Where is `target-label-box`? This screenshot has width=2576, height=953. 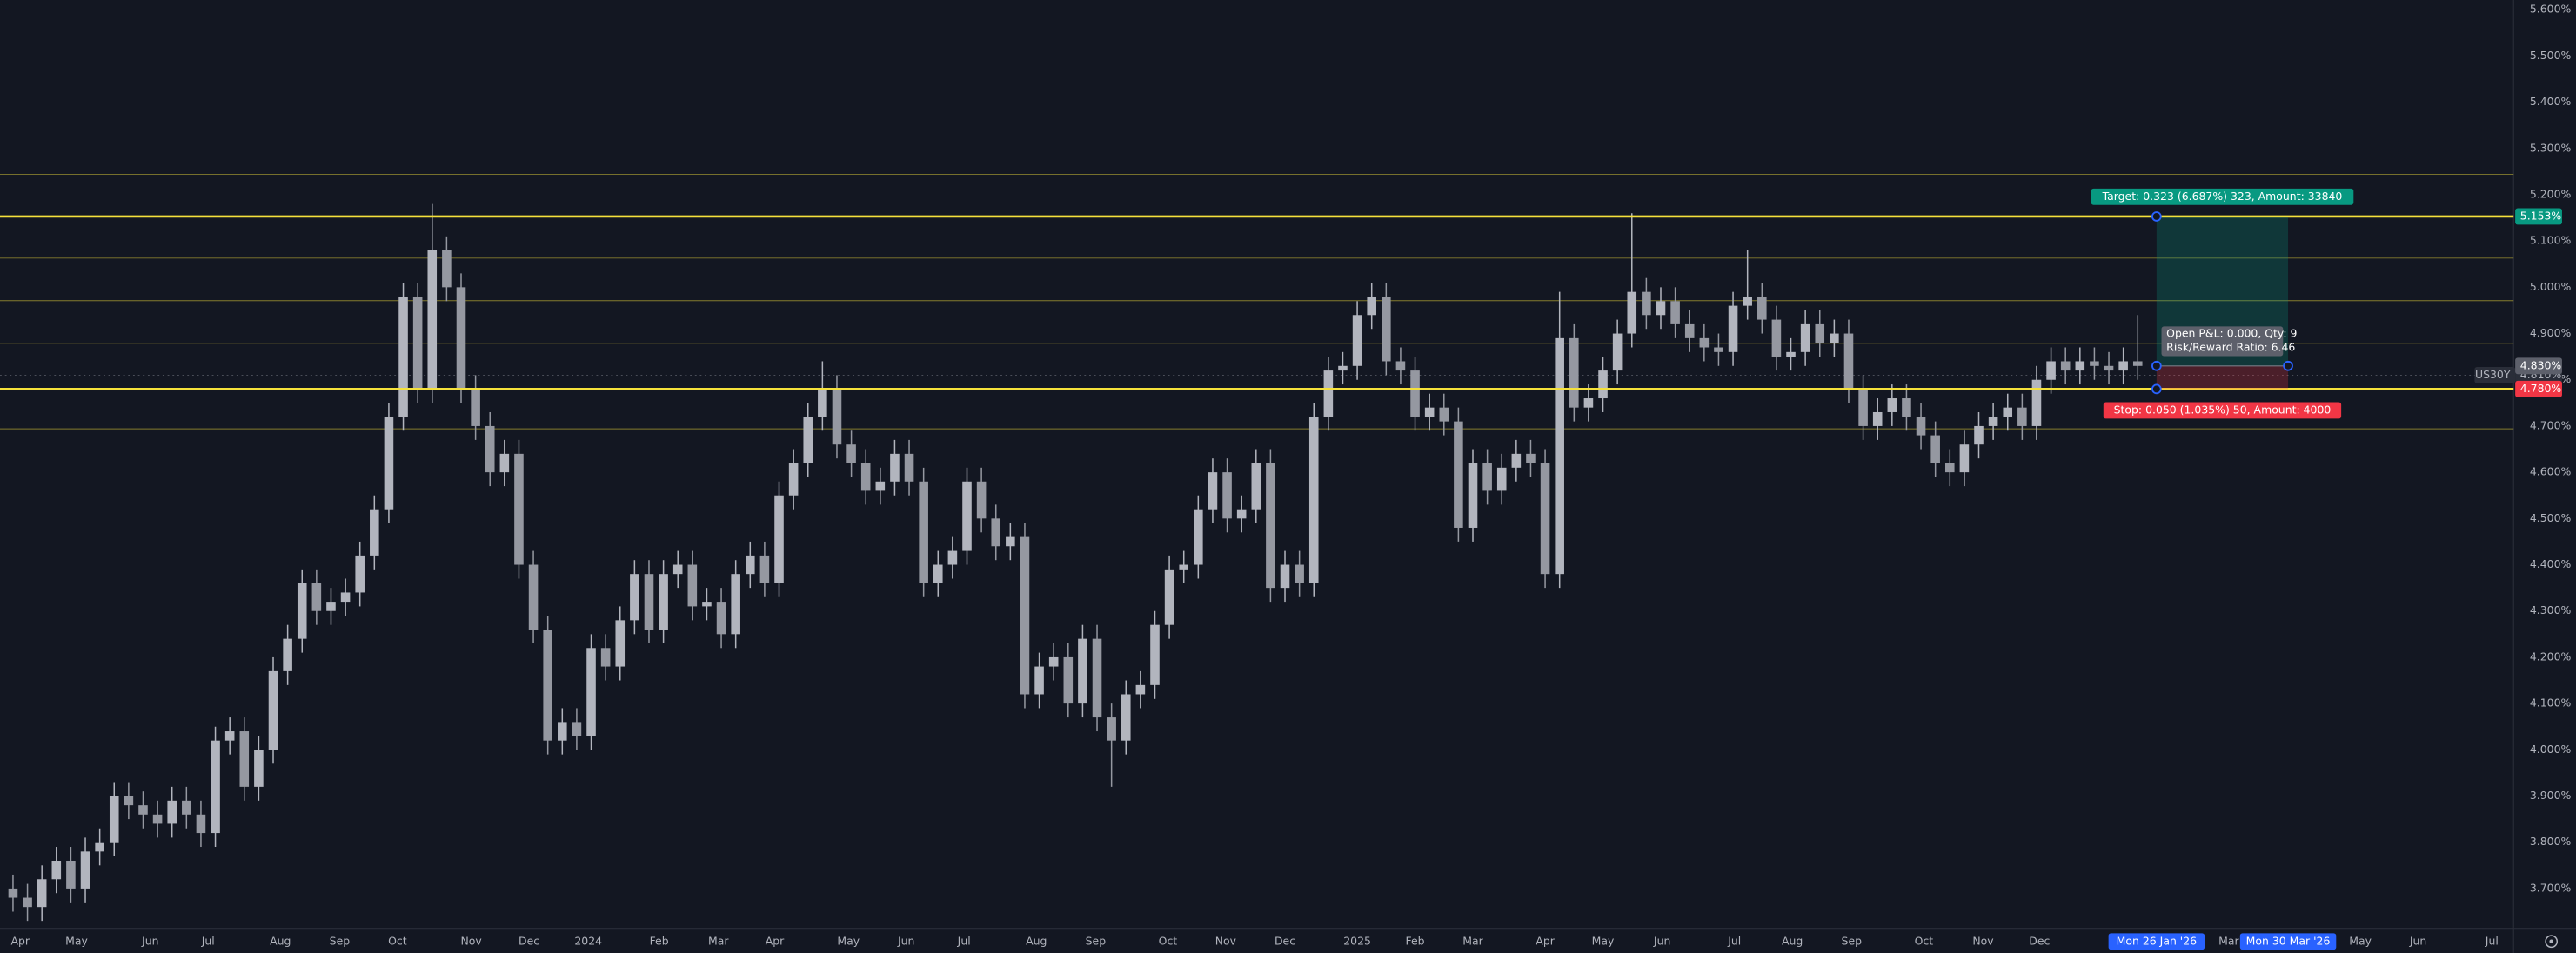
target-label-box is located at coordinates (2222, 197).